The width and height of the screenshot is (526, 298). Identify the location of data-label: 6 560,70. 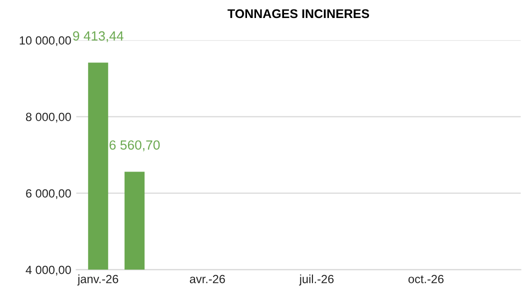
(135, 146).